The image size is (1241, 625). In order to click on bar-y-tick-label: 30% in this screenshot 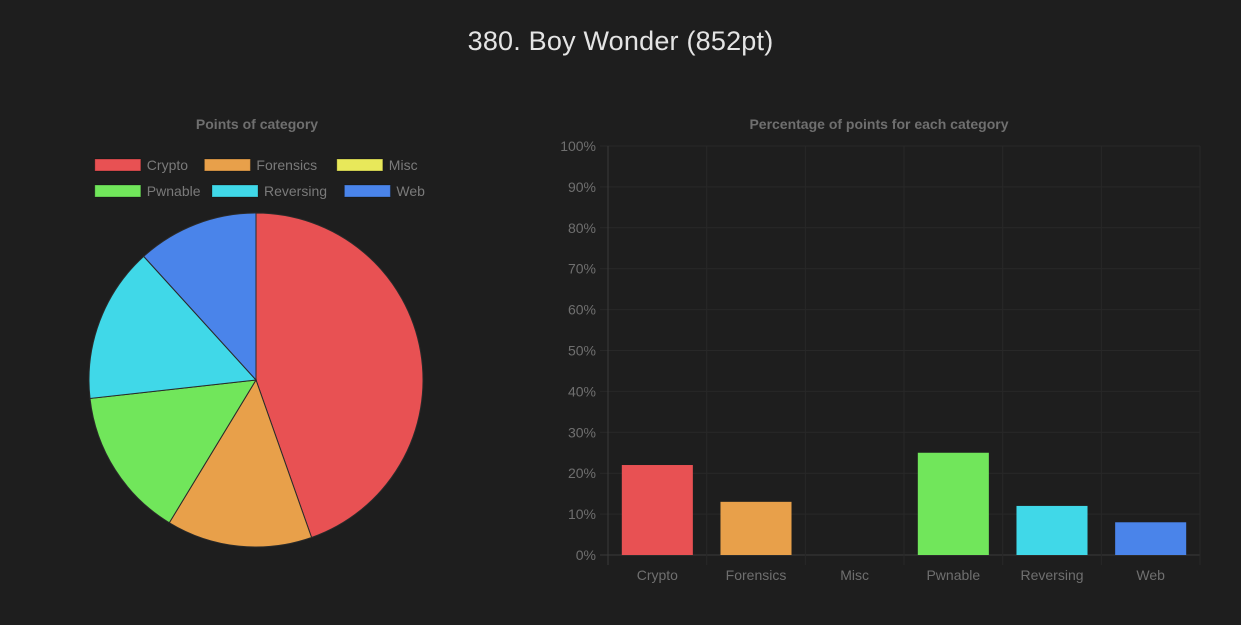, I will do `click(582, 432)`.